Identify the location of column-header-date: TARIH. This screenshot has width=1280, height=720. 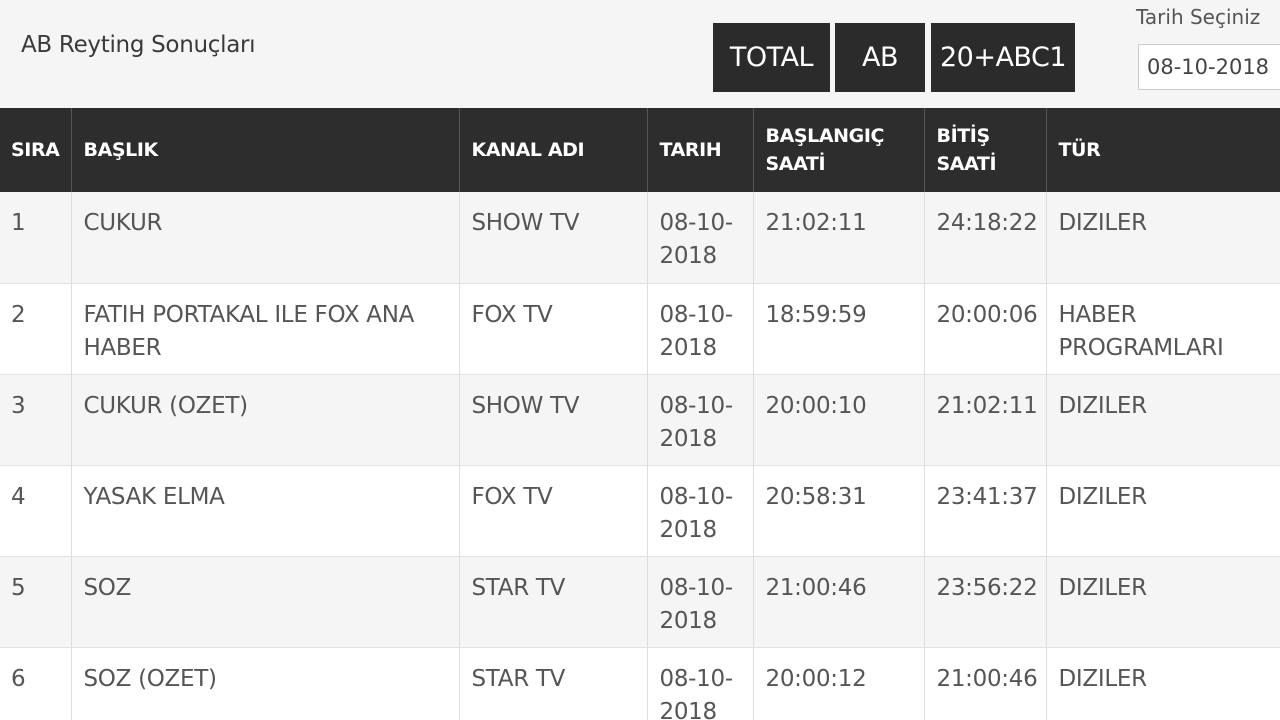
(700, 150).